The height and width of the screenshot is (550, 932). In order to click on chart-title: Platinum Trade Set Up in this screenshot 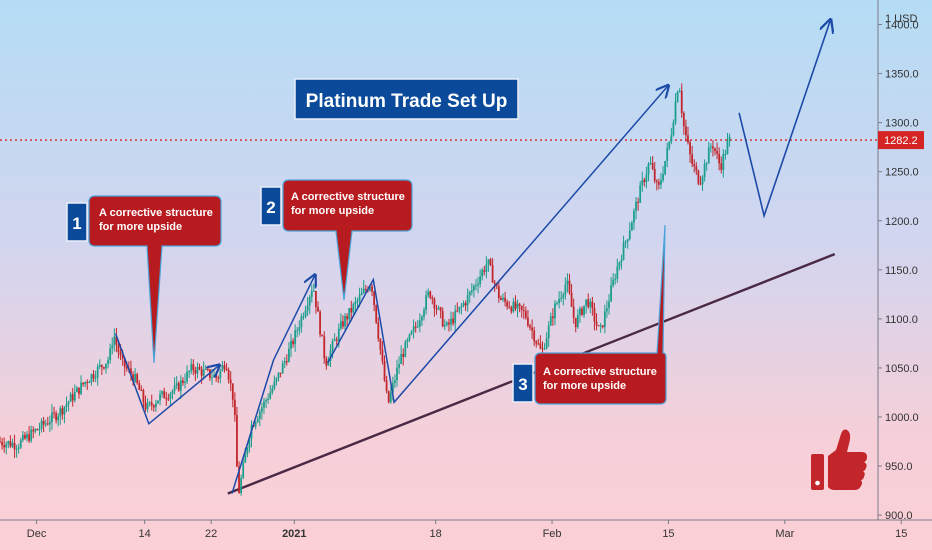, I will do `click(406, 99)`.